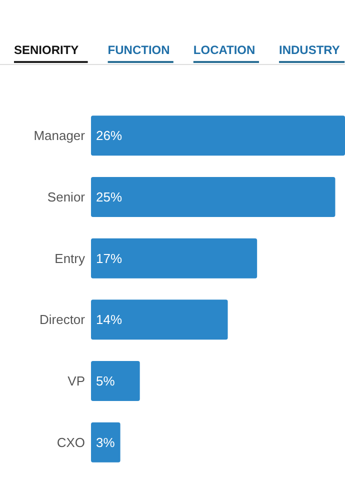 This screenshot has height=499, width=345. I want to click on y-tick-label: Senior, so click(66, 197).